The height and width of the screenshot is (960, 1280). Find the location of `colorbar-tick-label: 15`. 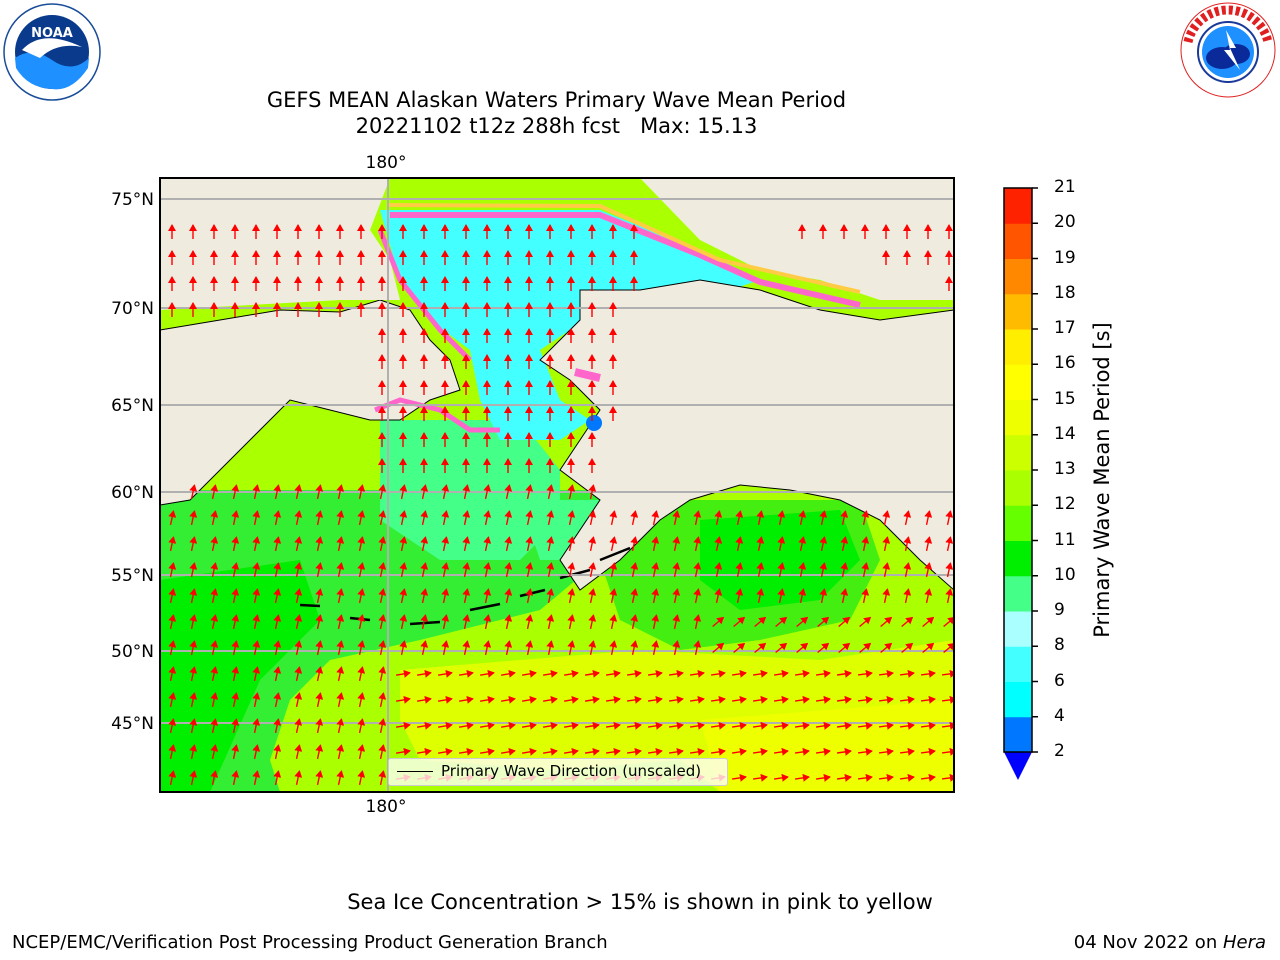

colorbar-tick-label: 15 is located at coordinates (1065, 398).